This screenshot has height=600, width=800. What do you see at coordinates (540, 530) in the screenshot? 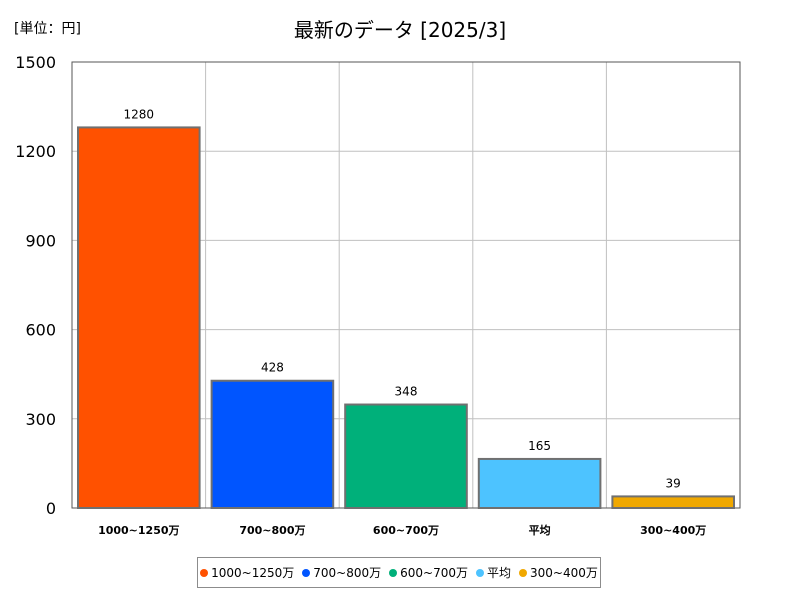
I see `x-tick-label: 平均` at bounding box center [540, 530].